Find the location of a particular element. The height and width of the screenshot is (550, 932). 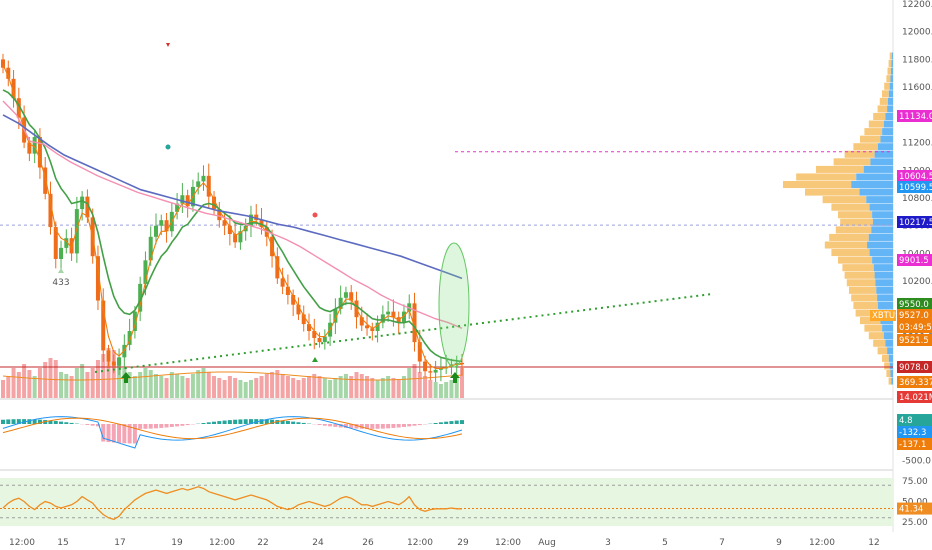

rsi-value-tag-text: 41.34 is located at coordinates (911, 510).